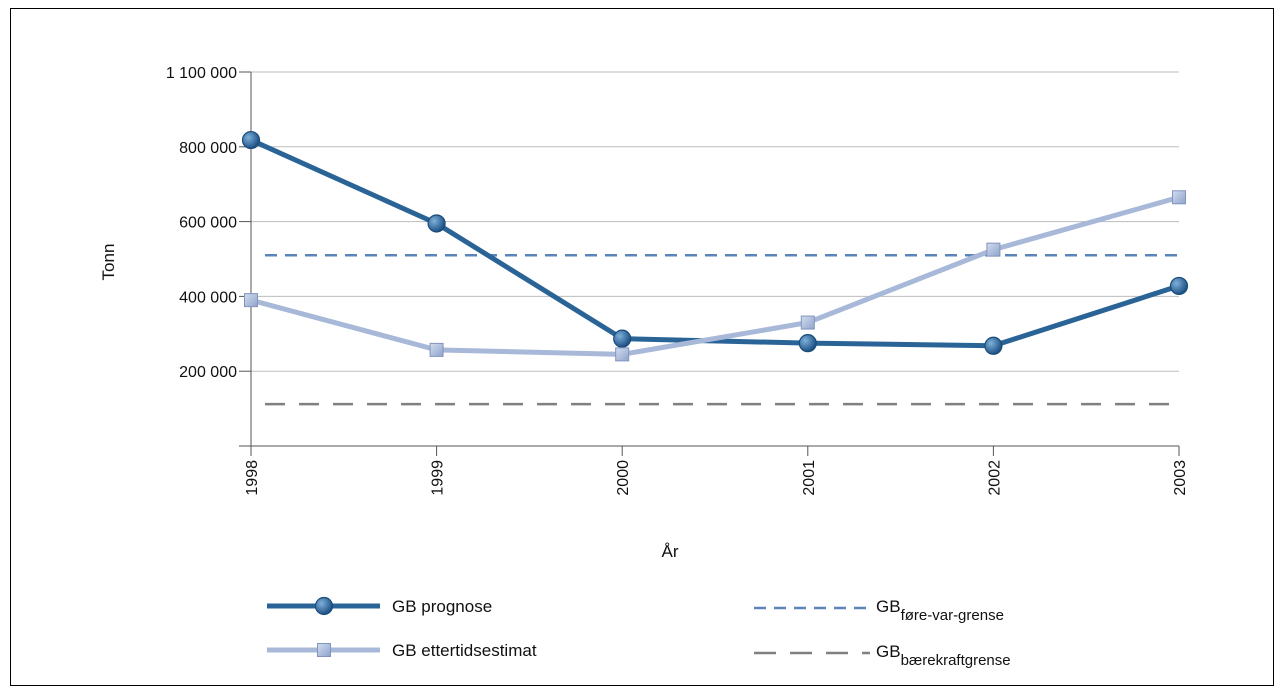 This screenshot has width=1284, height=695. Describe the element at coordinates (623, 478) in the screenshot. I see `x-tick-label: 2000` at that location.